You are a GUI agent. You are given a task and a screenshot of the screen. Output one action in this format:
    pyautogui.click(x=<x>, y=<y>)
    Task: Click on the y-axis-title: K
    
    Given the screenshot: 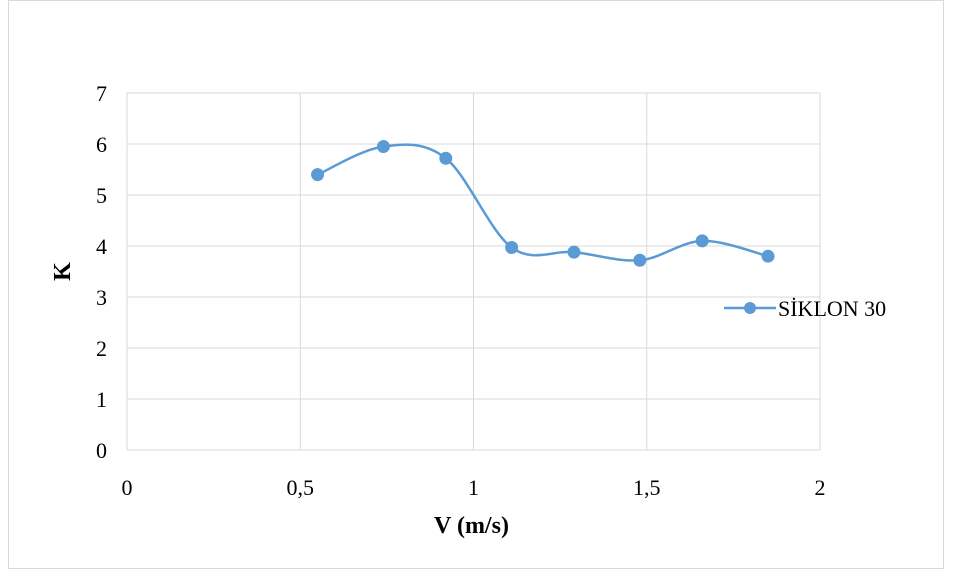 What is the action you would take?
    pyautogui.click(x=63, y=271)
    